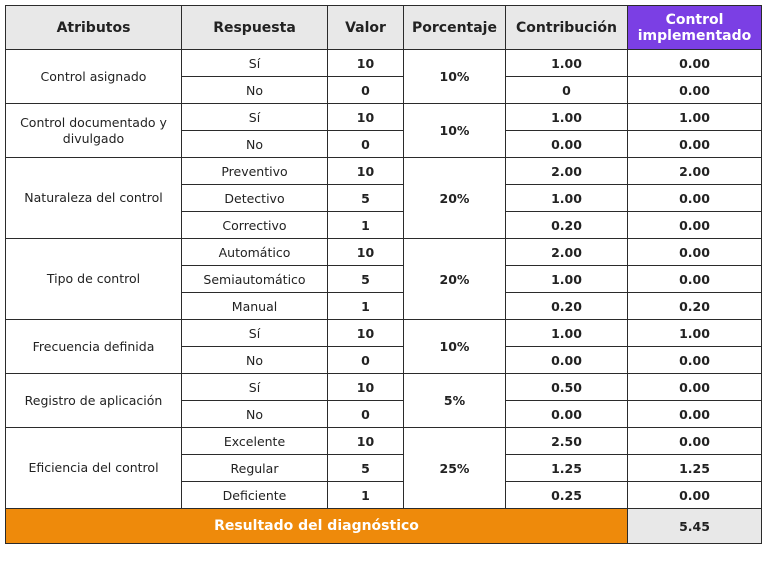  What do you see at coordinates (566, 27) in the screenshot?
I see `header-contribution: Contribución` at bounding box center [566, 27].